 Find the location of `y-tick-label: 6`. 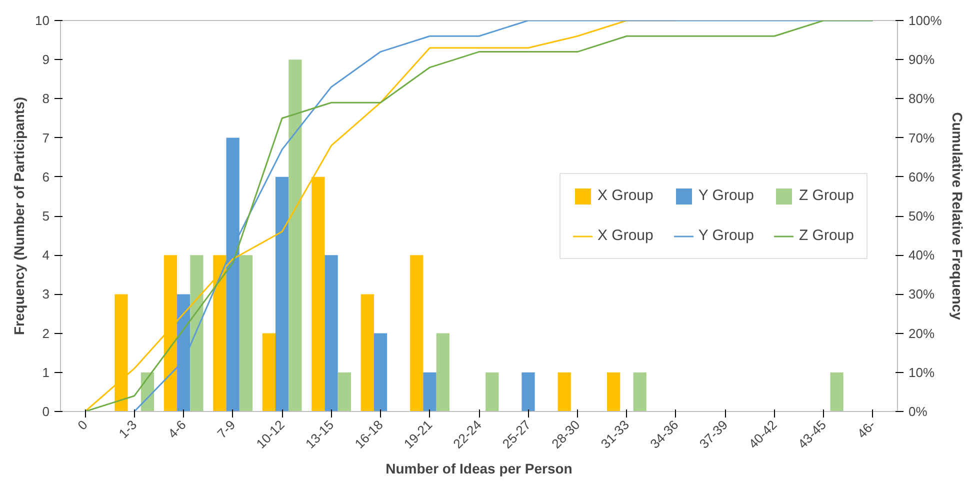

y-tick-label: 6 is located at coordinates (46, 176).